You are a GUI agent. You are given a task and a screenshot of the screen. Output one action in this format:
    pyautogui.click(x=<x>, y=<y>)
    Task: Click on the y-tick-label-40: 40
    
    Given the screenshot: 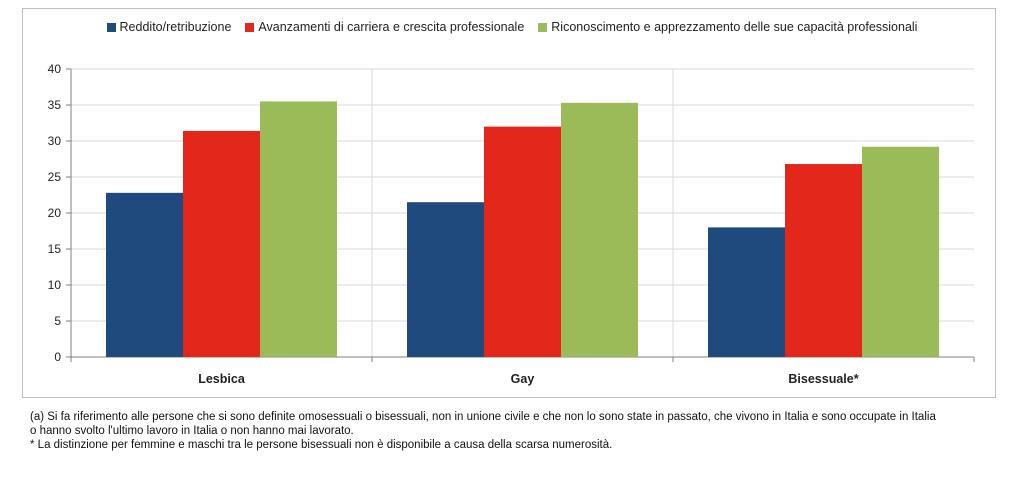 What is the action you would take?
    pyautogui.click(x=55, y=69)
    